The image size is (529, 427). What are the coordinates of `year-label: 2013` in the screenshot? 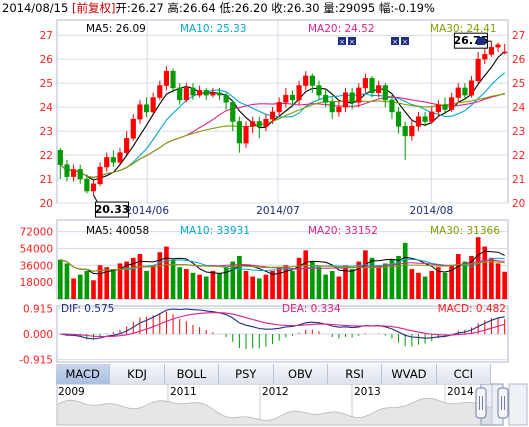 It's located at (367, 392).